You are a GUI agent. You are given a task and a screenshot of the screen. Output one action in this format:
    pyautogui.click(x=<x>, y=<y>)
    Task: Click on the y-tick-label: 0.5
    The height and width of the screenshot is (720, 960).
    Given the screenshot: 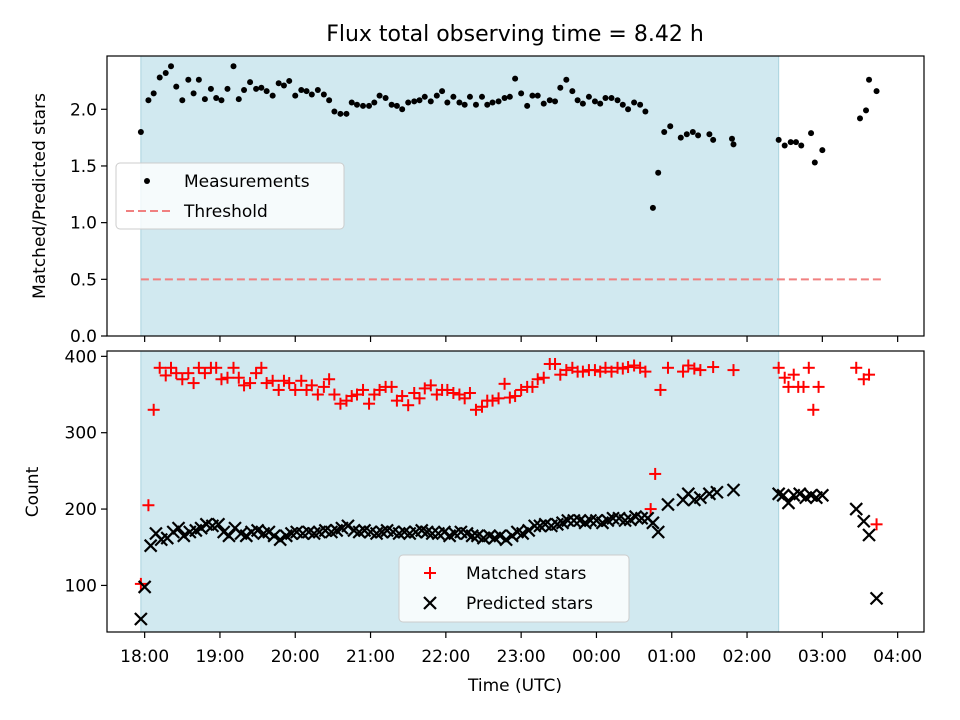 What is the action you would take?
    pyautogui.click(x=83, y=280)
    